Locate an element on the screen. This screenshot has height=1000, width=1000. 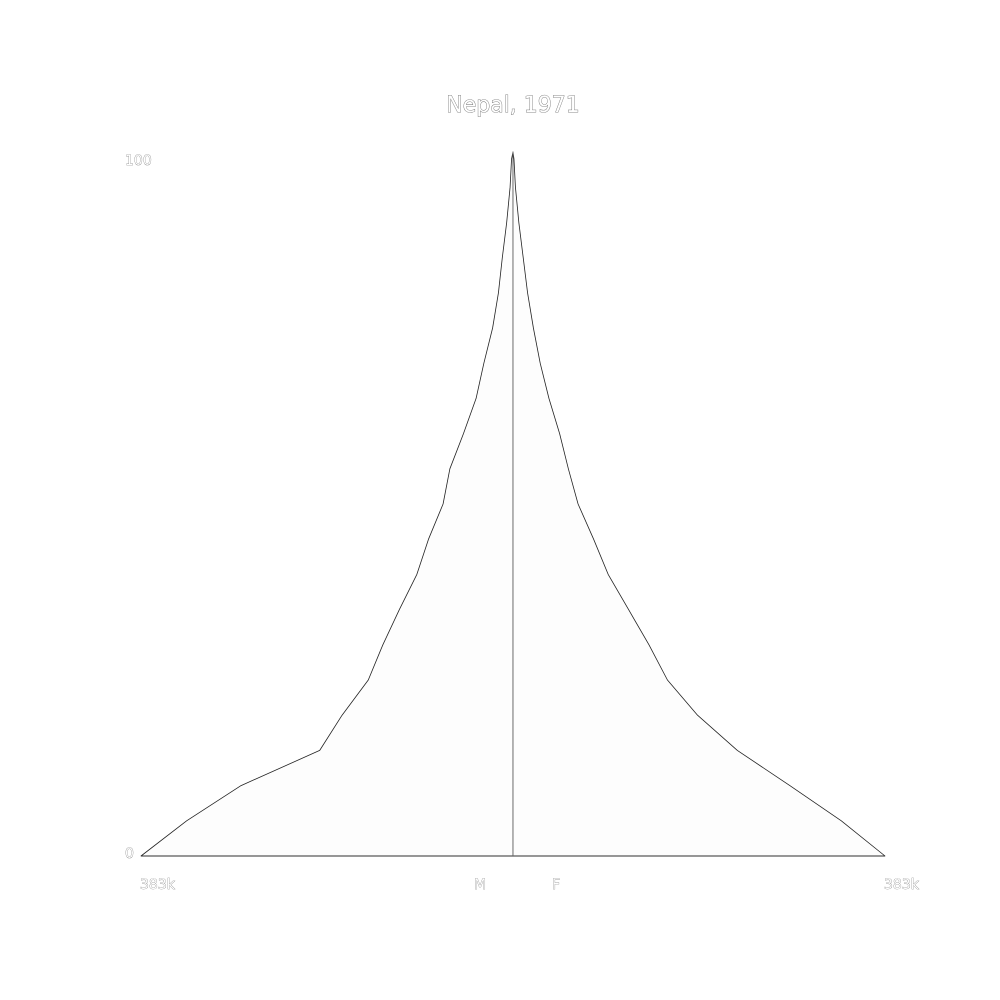
x-left-label: 383k is located at coordinates (158, 885).